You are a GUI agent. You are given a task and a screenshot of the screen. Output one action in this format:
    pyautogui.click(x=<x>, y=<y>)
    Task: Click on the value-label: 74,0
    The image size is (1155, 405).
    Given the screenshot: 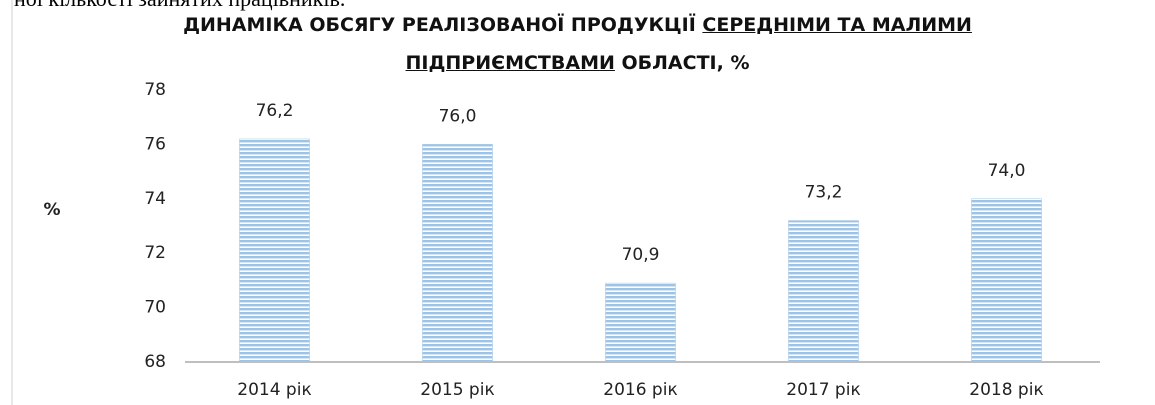 What is the action you would take?
    pyautogui.click(x=1007, y=171)
    